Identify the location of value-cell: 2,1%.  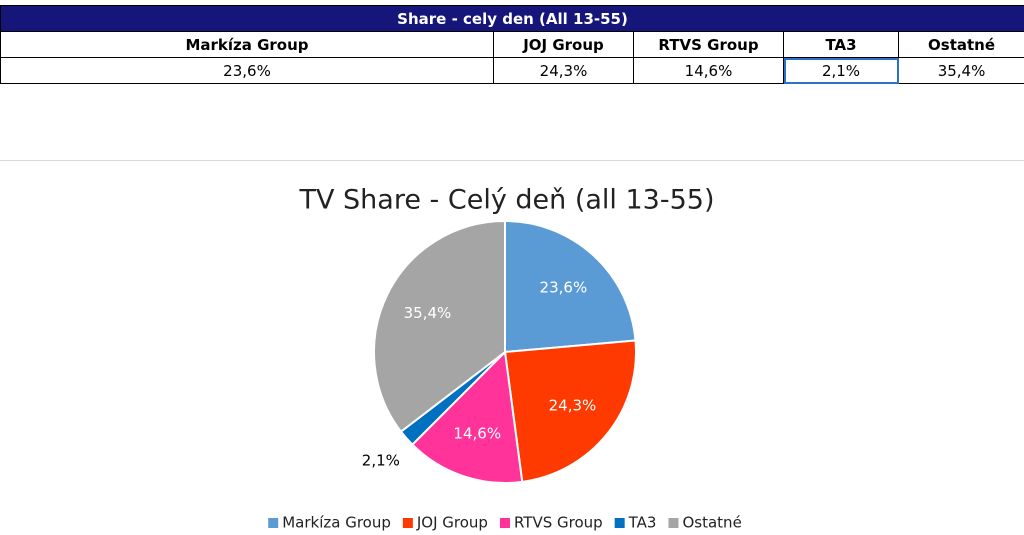
(841, 70).